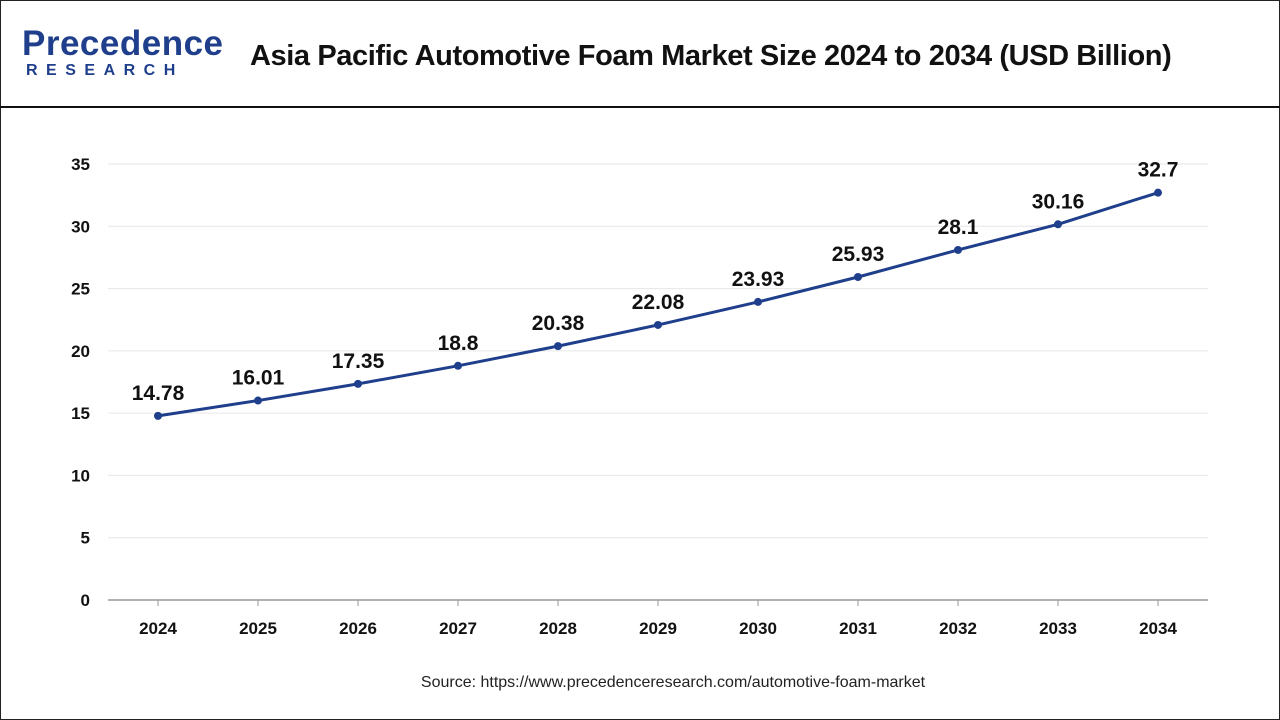  I want to click on x-tick-label: 2025, so click(258, 628).